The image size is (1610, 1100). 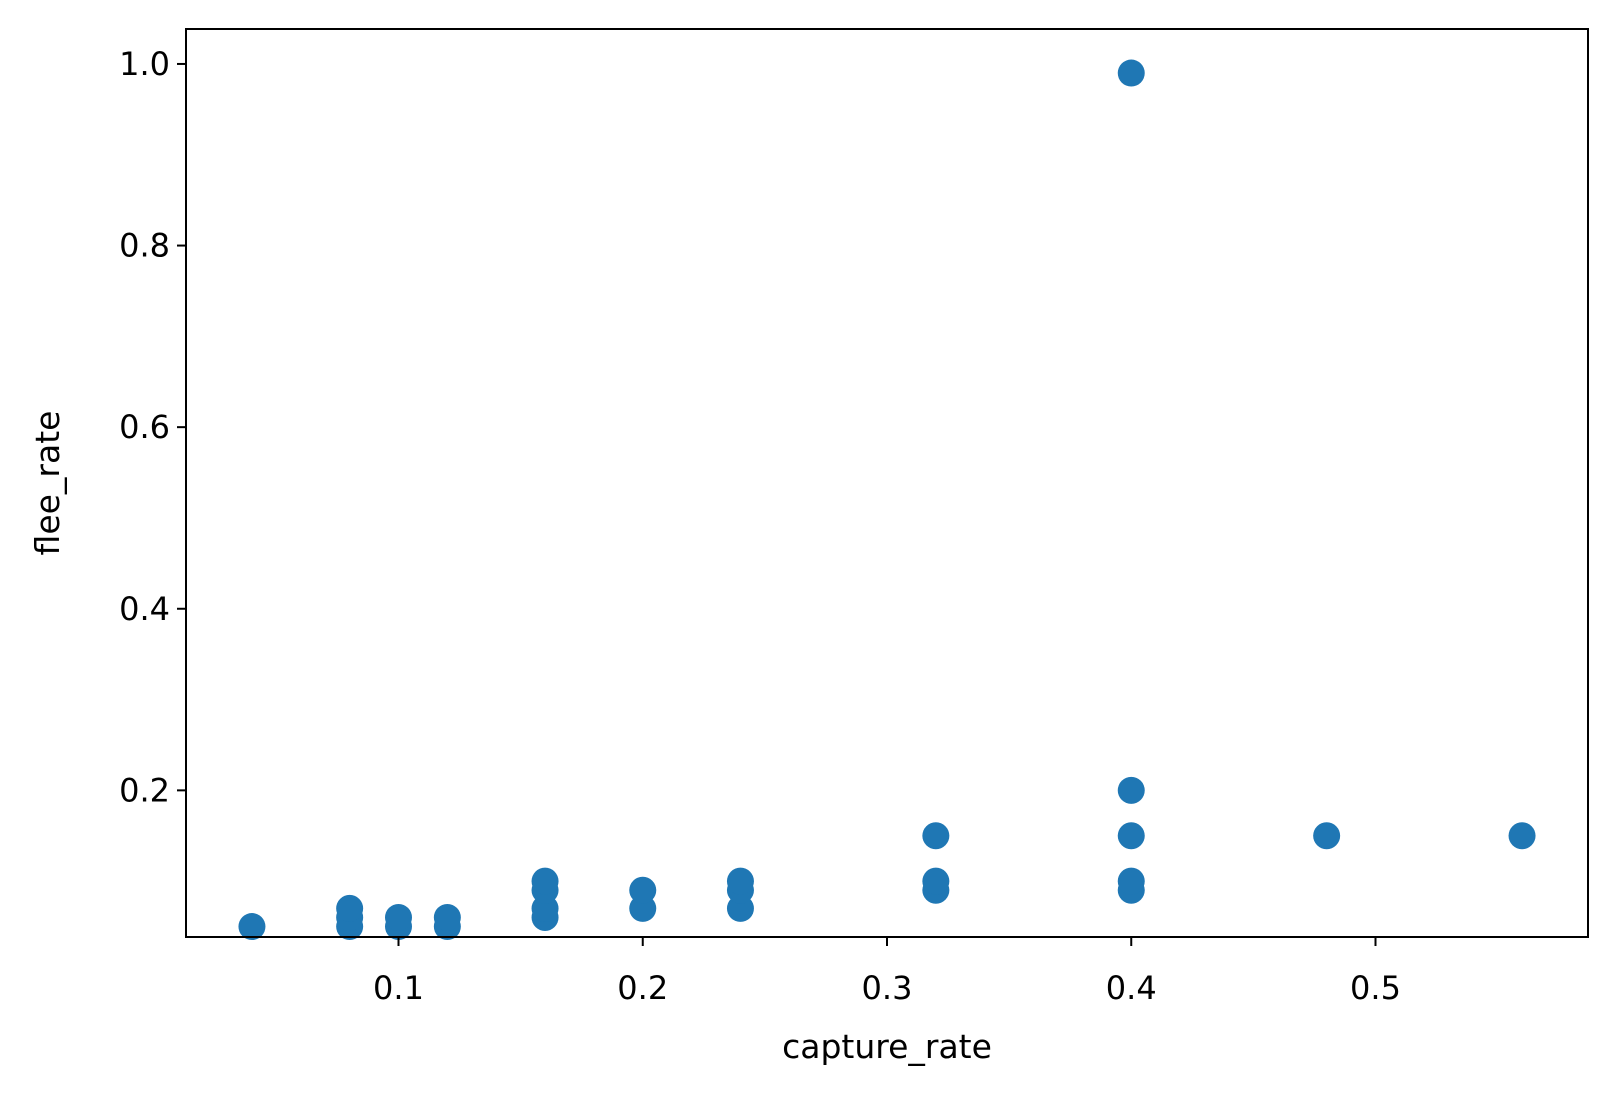 I want to click on y-tick-label: 0.4, so click(x=144, y=609).